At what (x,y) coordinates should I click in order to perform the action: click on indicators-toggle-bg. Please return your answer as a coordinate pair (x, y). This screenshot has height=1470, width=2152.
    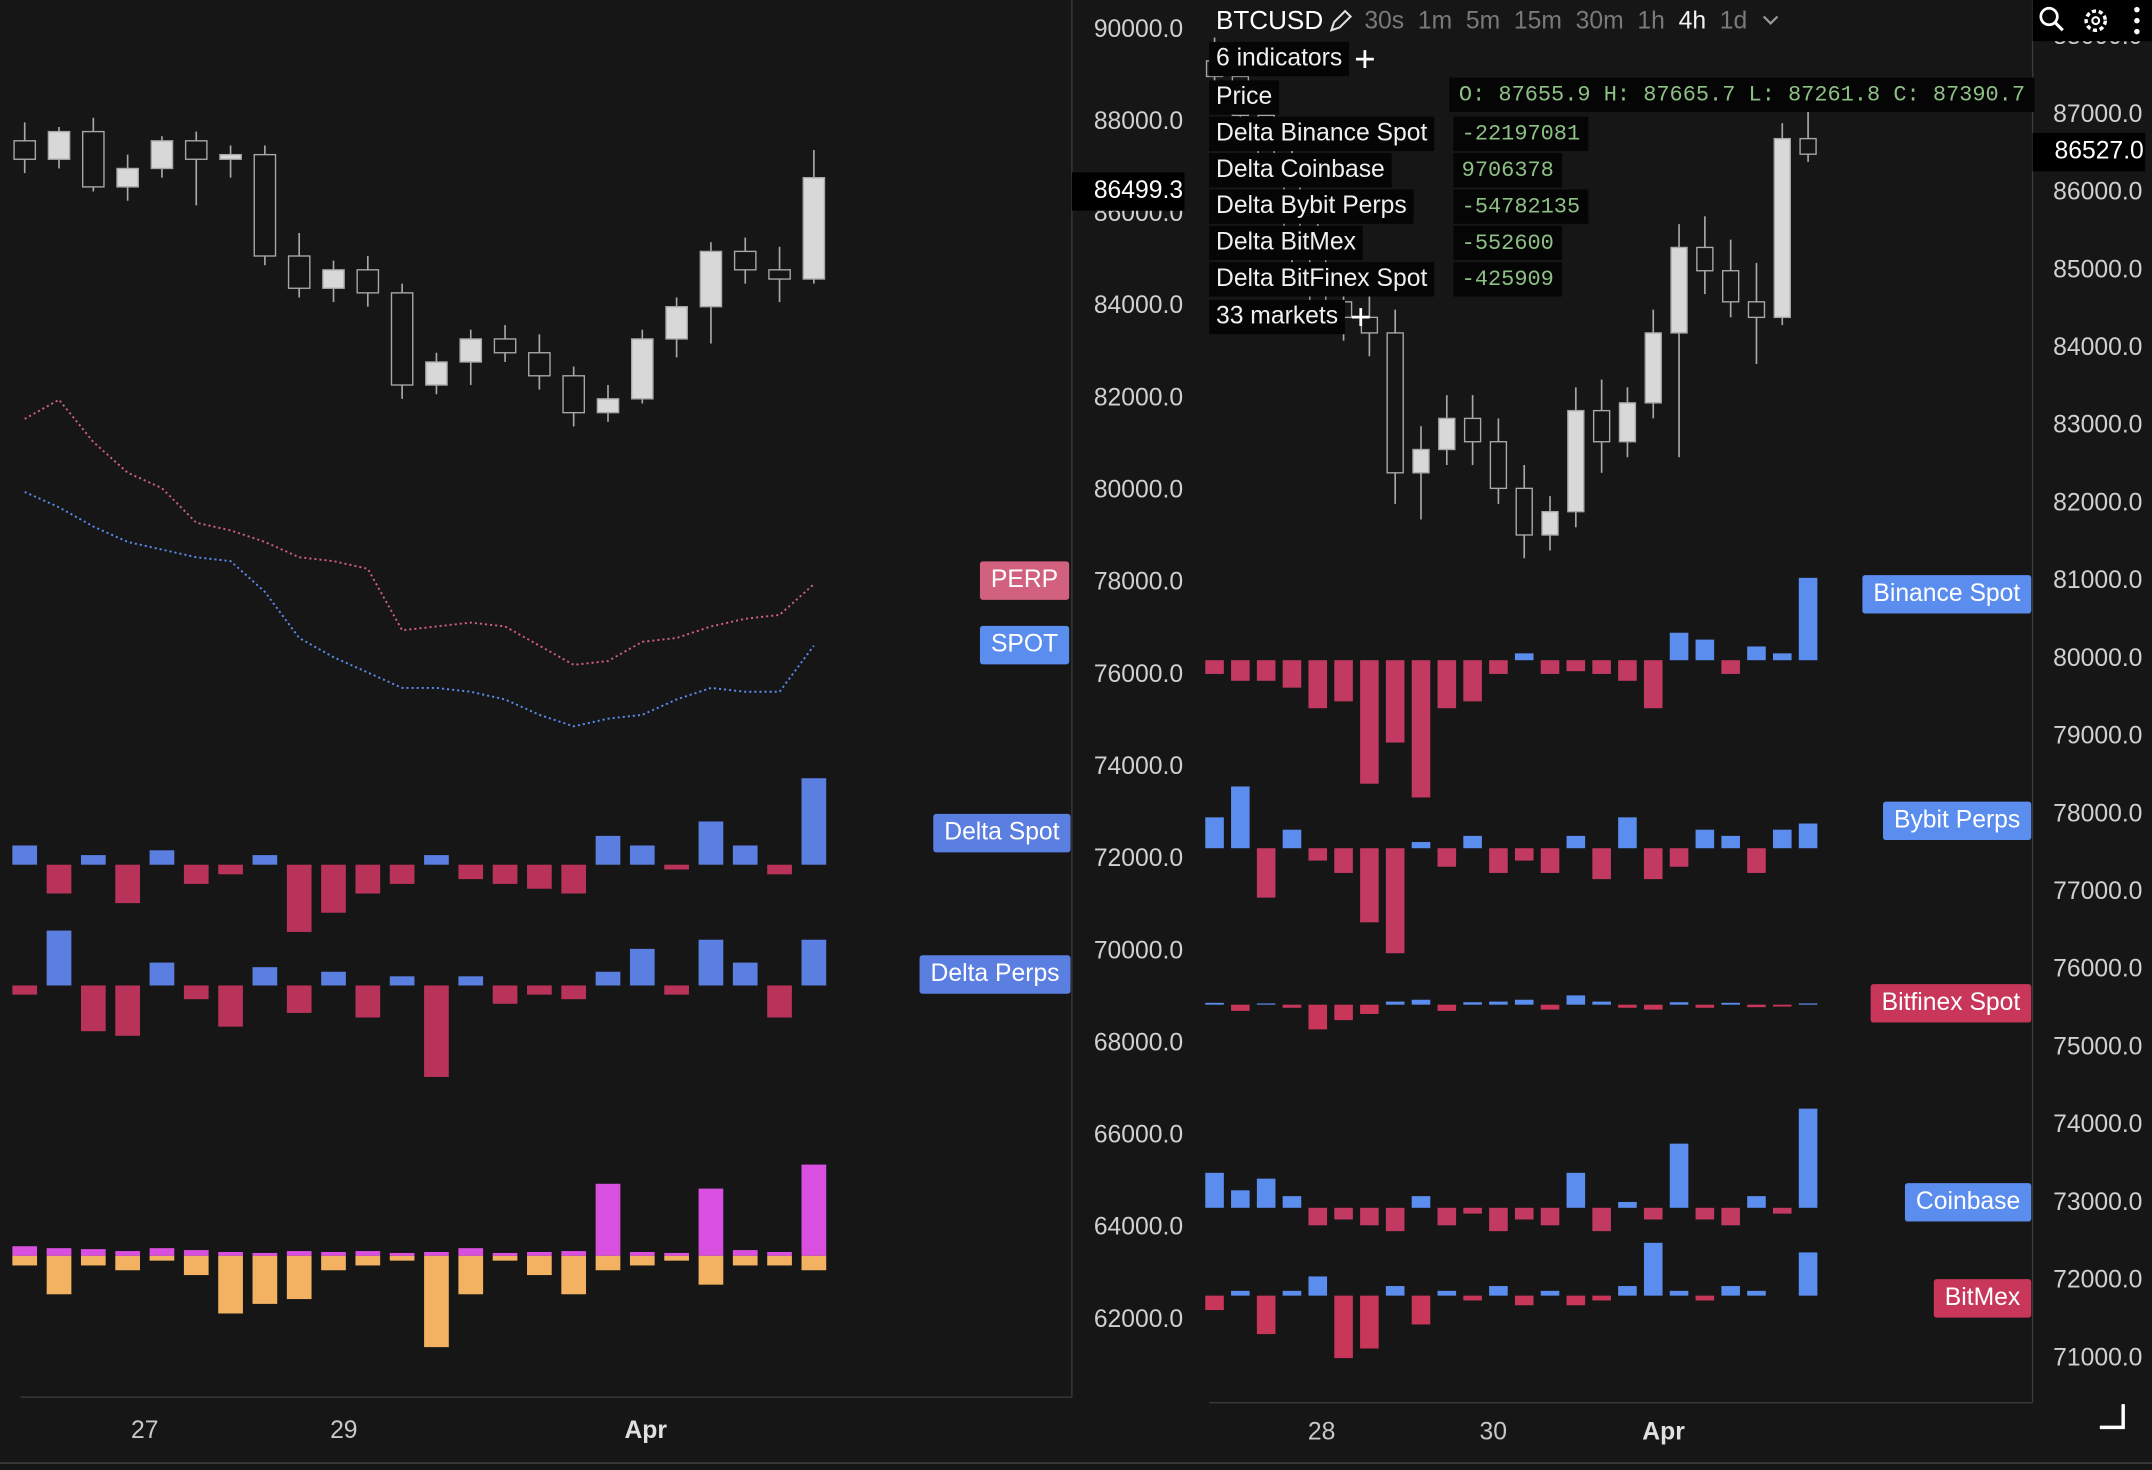
    Looking at the image, I should click on (1279, 59).